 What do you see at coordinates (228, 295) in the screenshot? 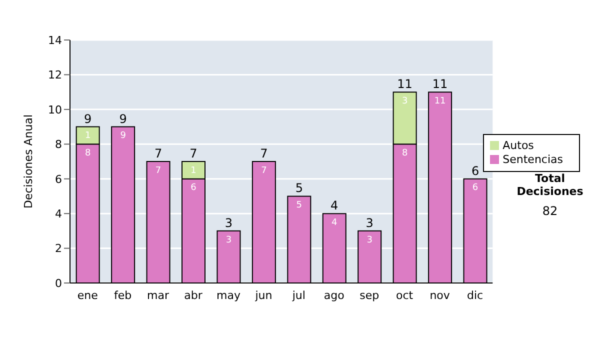
I see `x-tick-label: may` at bounding box center [228, 295].